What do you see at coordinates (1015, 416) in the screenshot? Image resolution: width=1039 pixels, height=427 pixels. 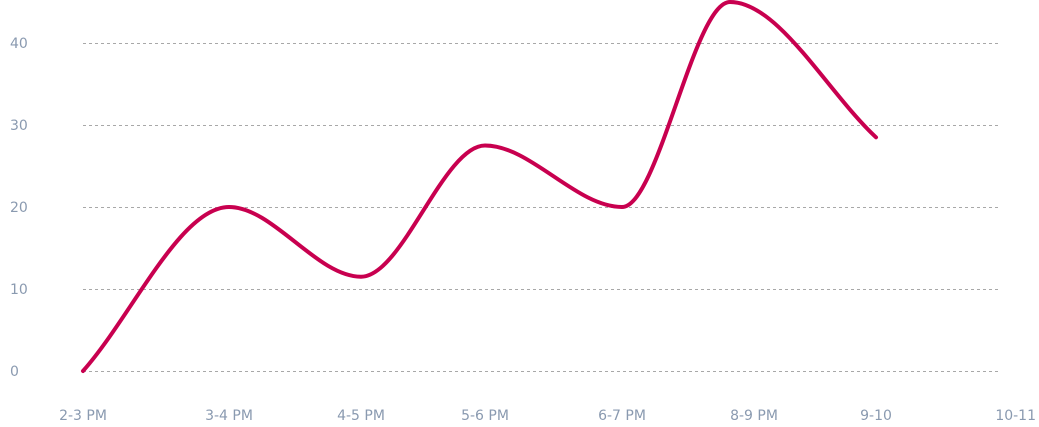 I see `x-tick-label: 10-11` at bounding box center [1015, 416].